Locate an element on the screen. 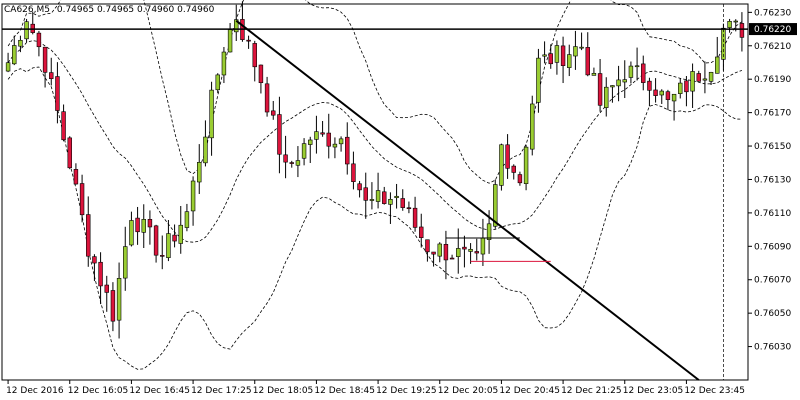 Image resolution: width=800 pixels, height=400 pixels. price-tick-label: 0.76090 is located at coordinates (772, 247).